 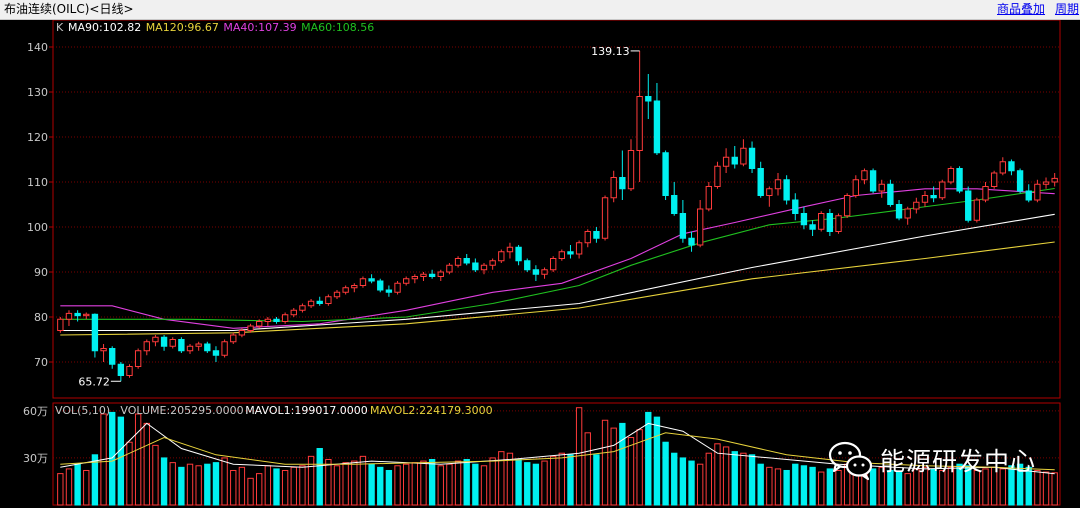 What do you see at coordinates (41, 317) in the screenshot?
I see `price-tick-label: 80` at bounding box center [41, 317].